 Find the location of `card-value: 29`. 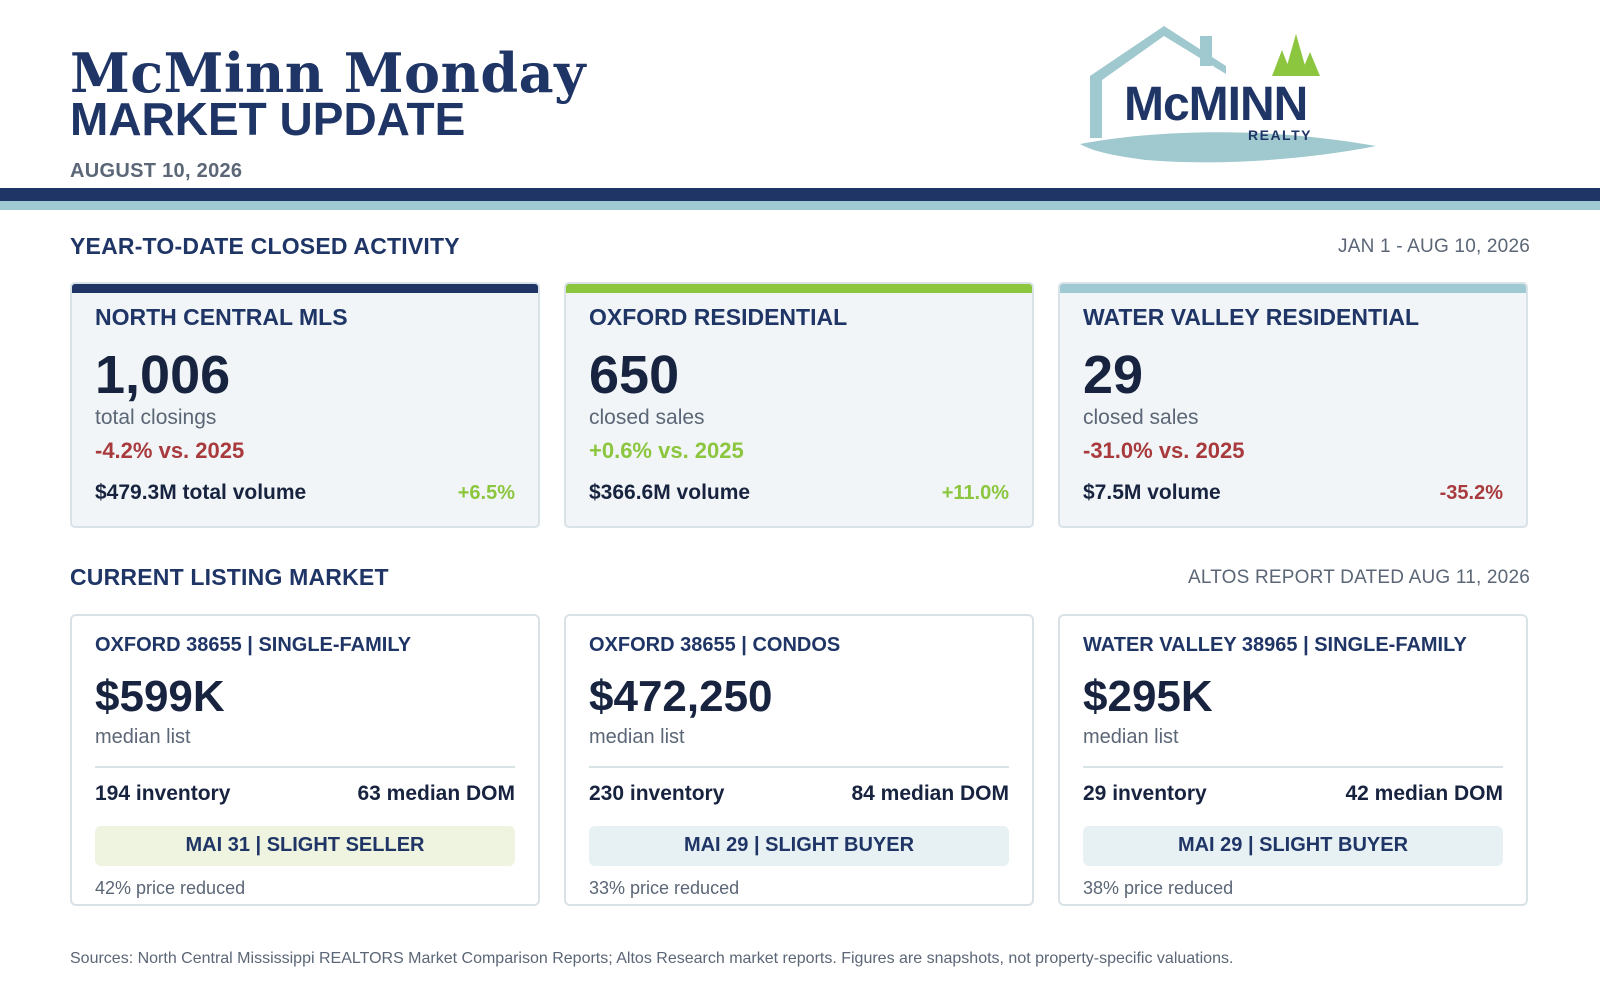

card-value: 29 is located at coordinates (1113, 375).